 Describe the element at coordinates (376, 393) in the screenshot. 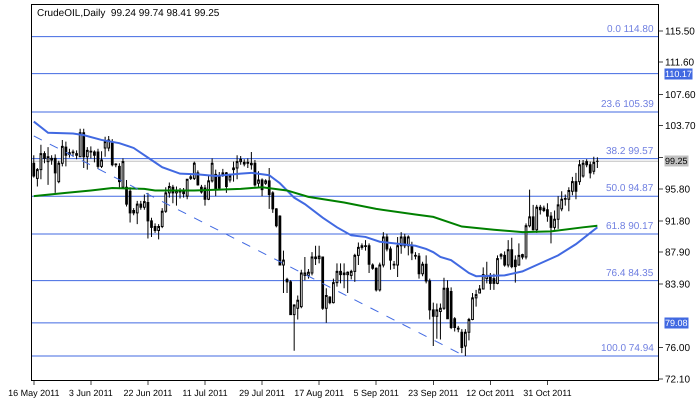

I see `x-tick-label: 5 Sep 2011` at that location.